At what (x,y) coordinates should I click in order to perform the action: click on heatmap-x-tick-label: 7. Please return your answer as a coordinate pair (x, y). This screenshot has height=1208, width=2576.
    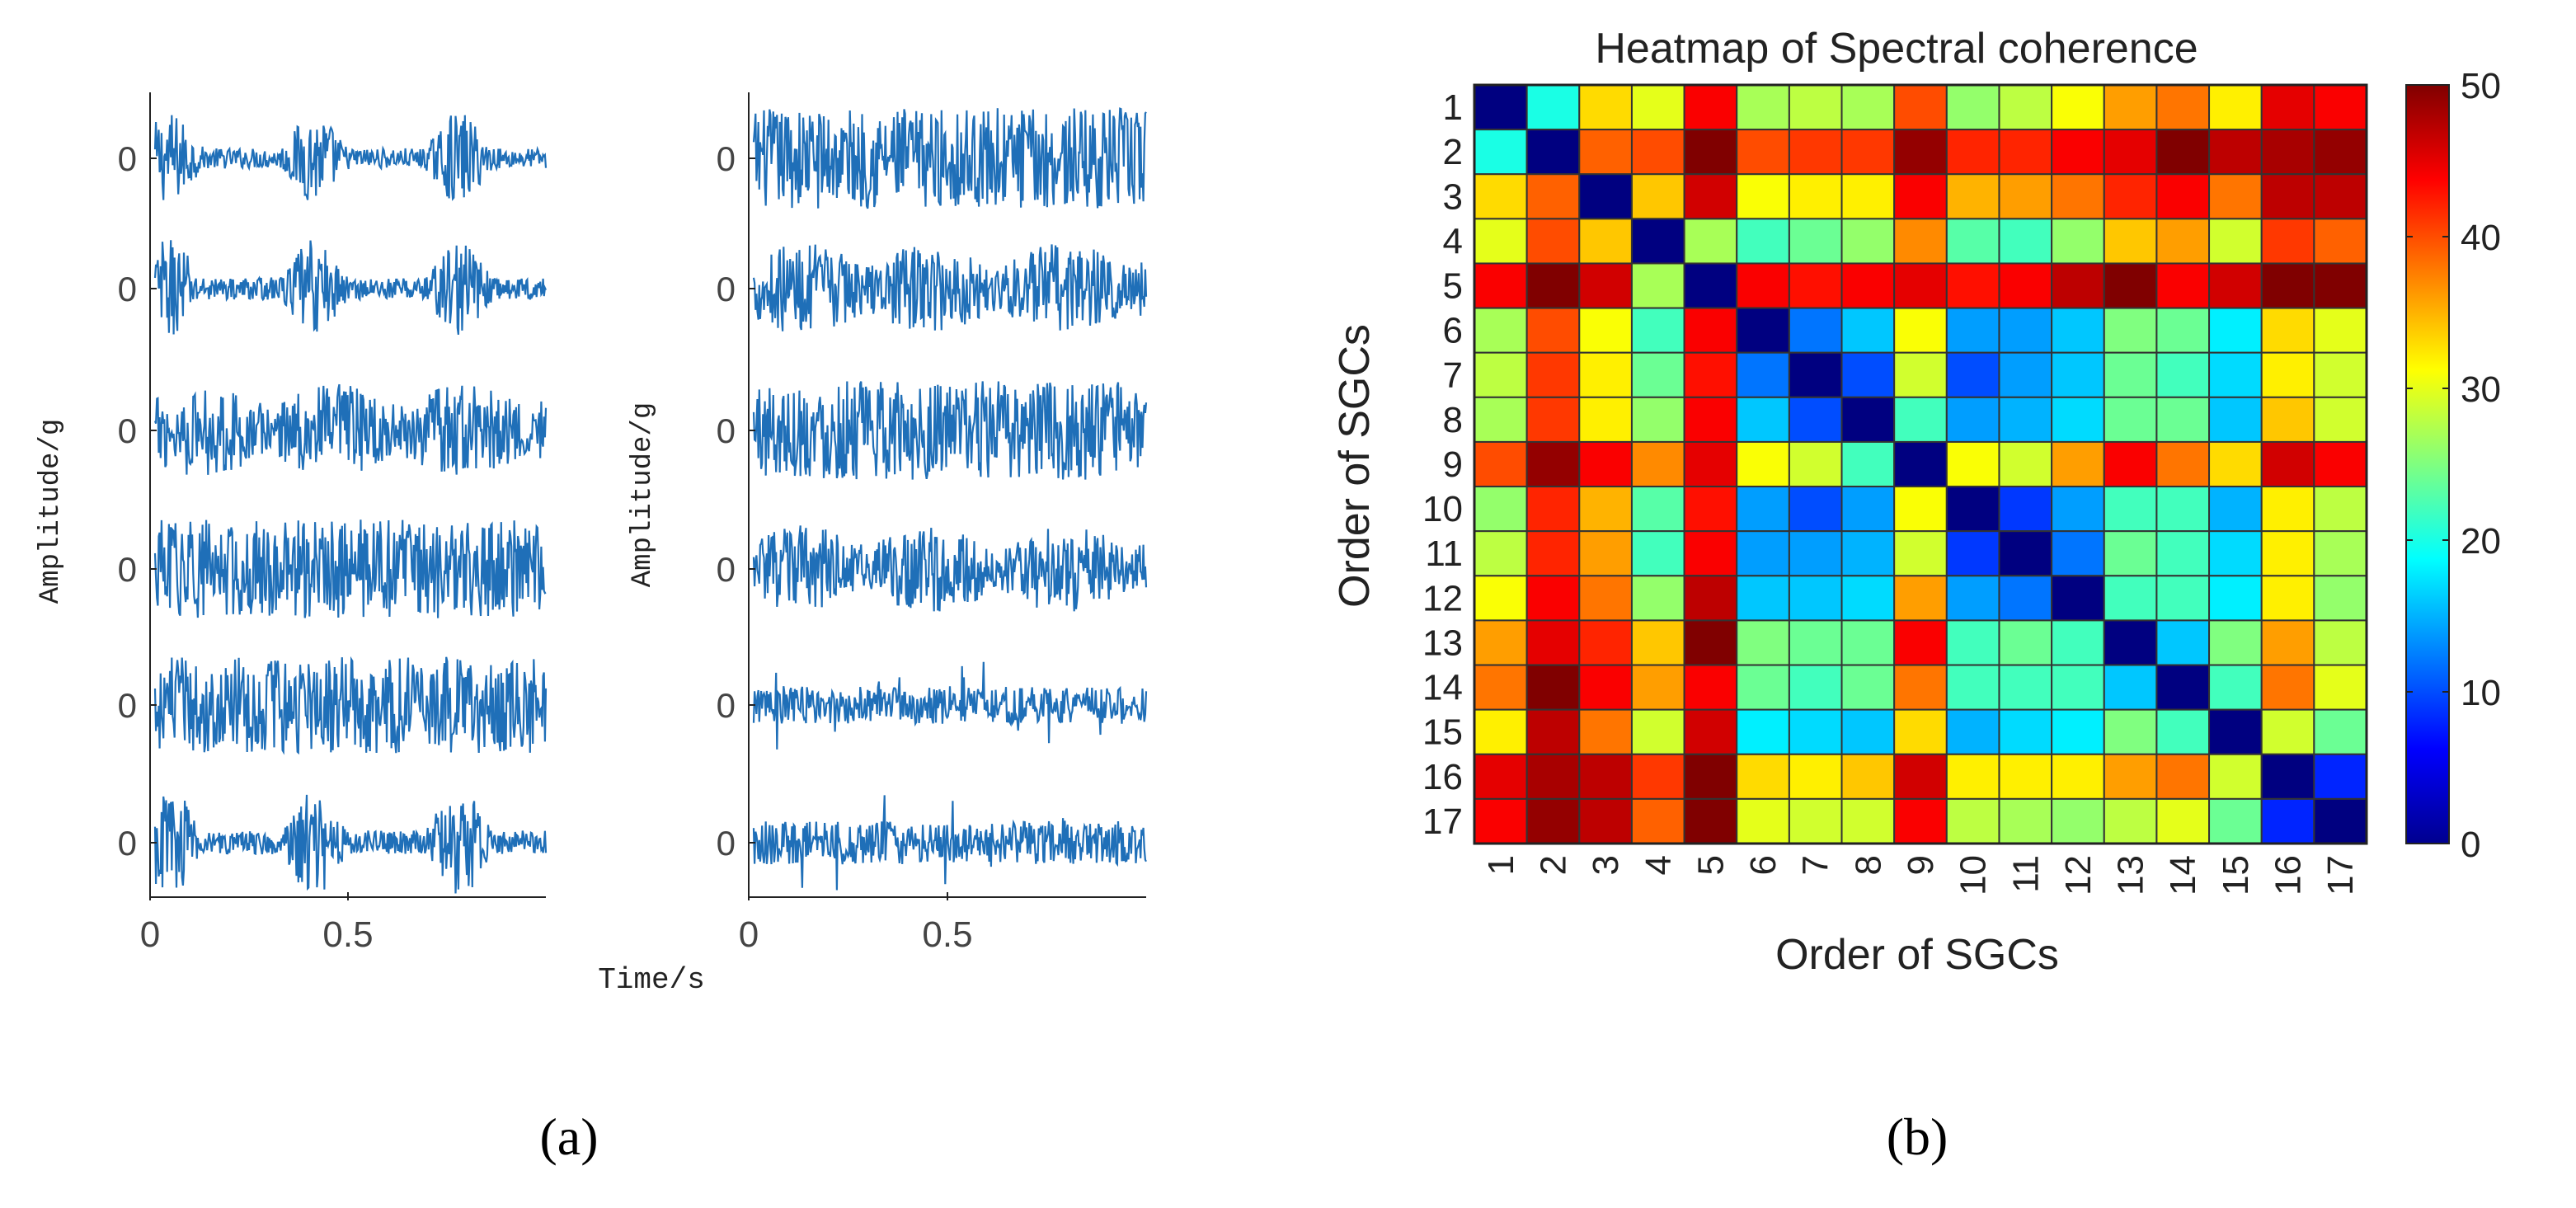
    Looking at the image, I should click on (1816, 865).